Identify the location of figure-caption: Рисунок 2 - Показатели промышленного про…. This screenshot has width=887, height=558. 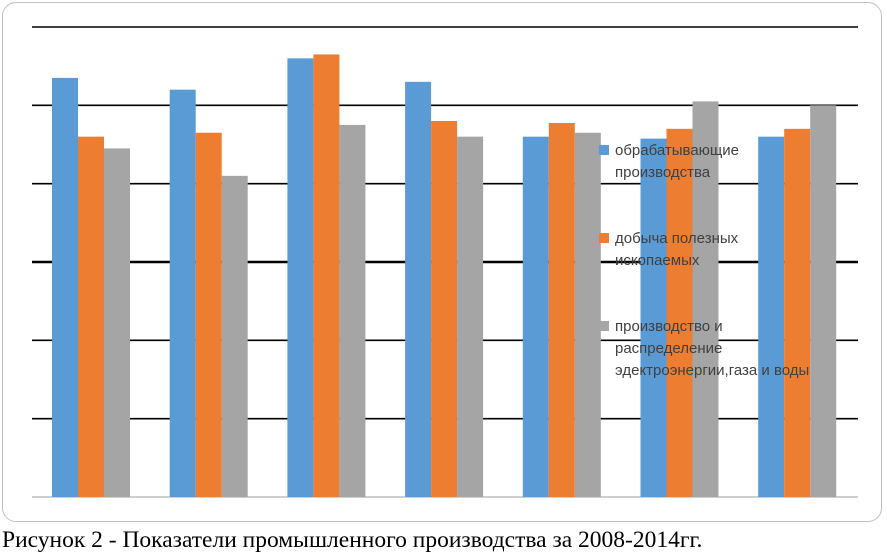
(352, 540).